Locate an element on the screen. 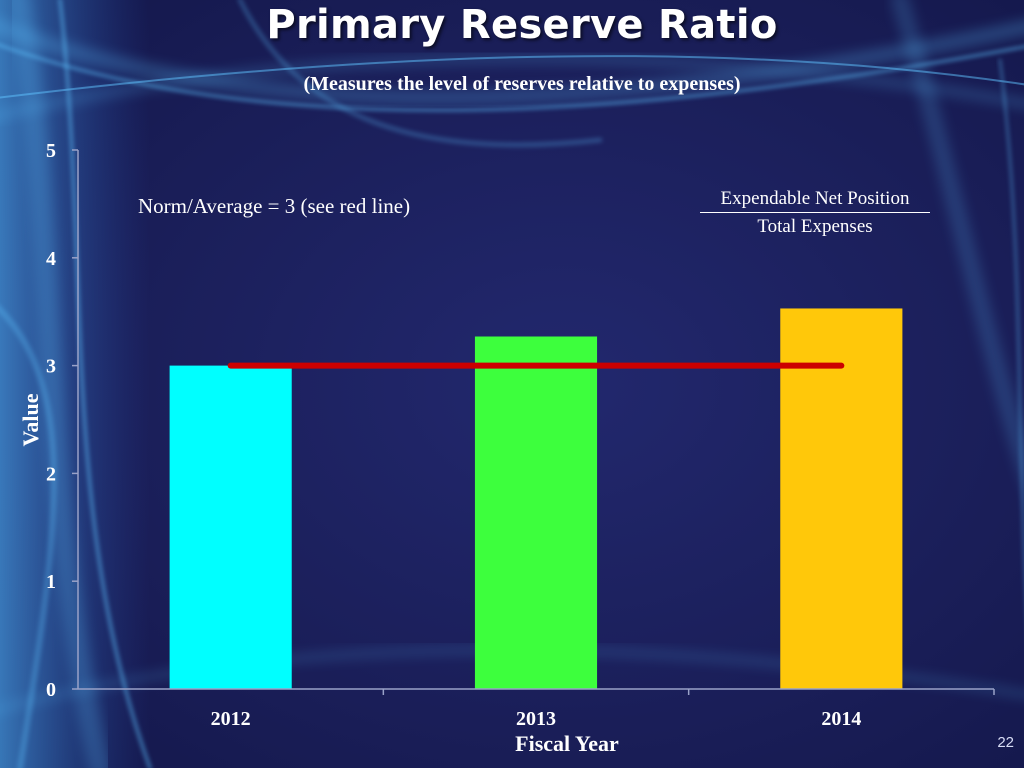 This screenshot has height=768, width=1024. formula-numerator: Expendable Net Position is located at coordinates (815, 199).